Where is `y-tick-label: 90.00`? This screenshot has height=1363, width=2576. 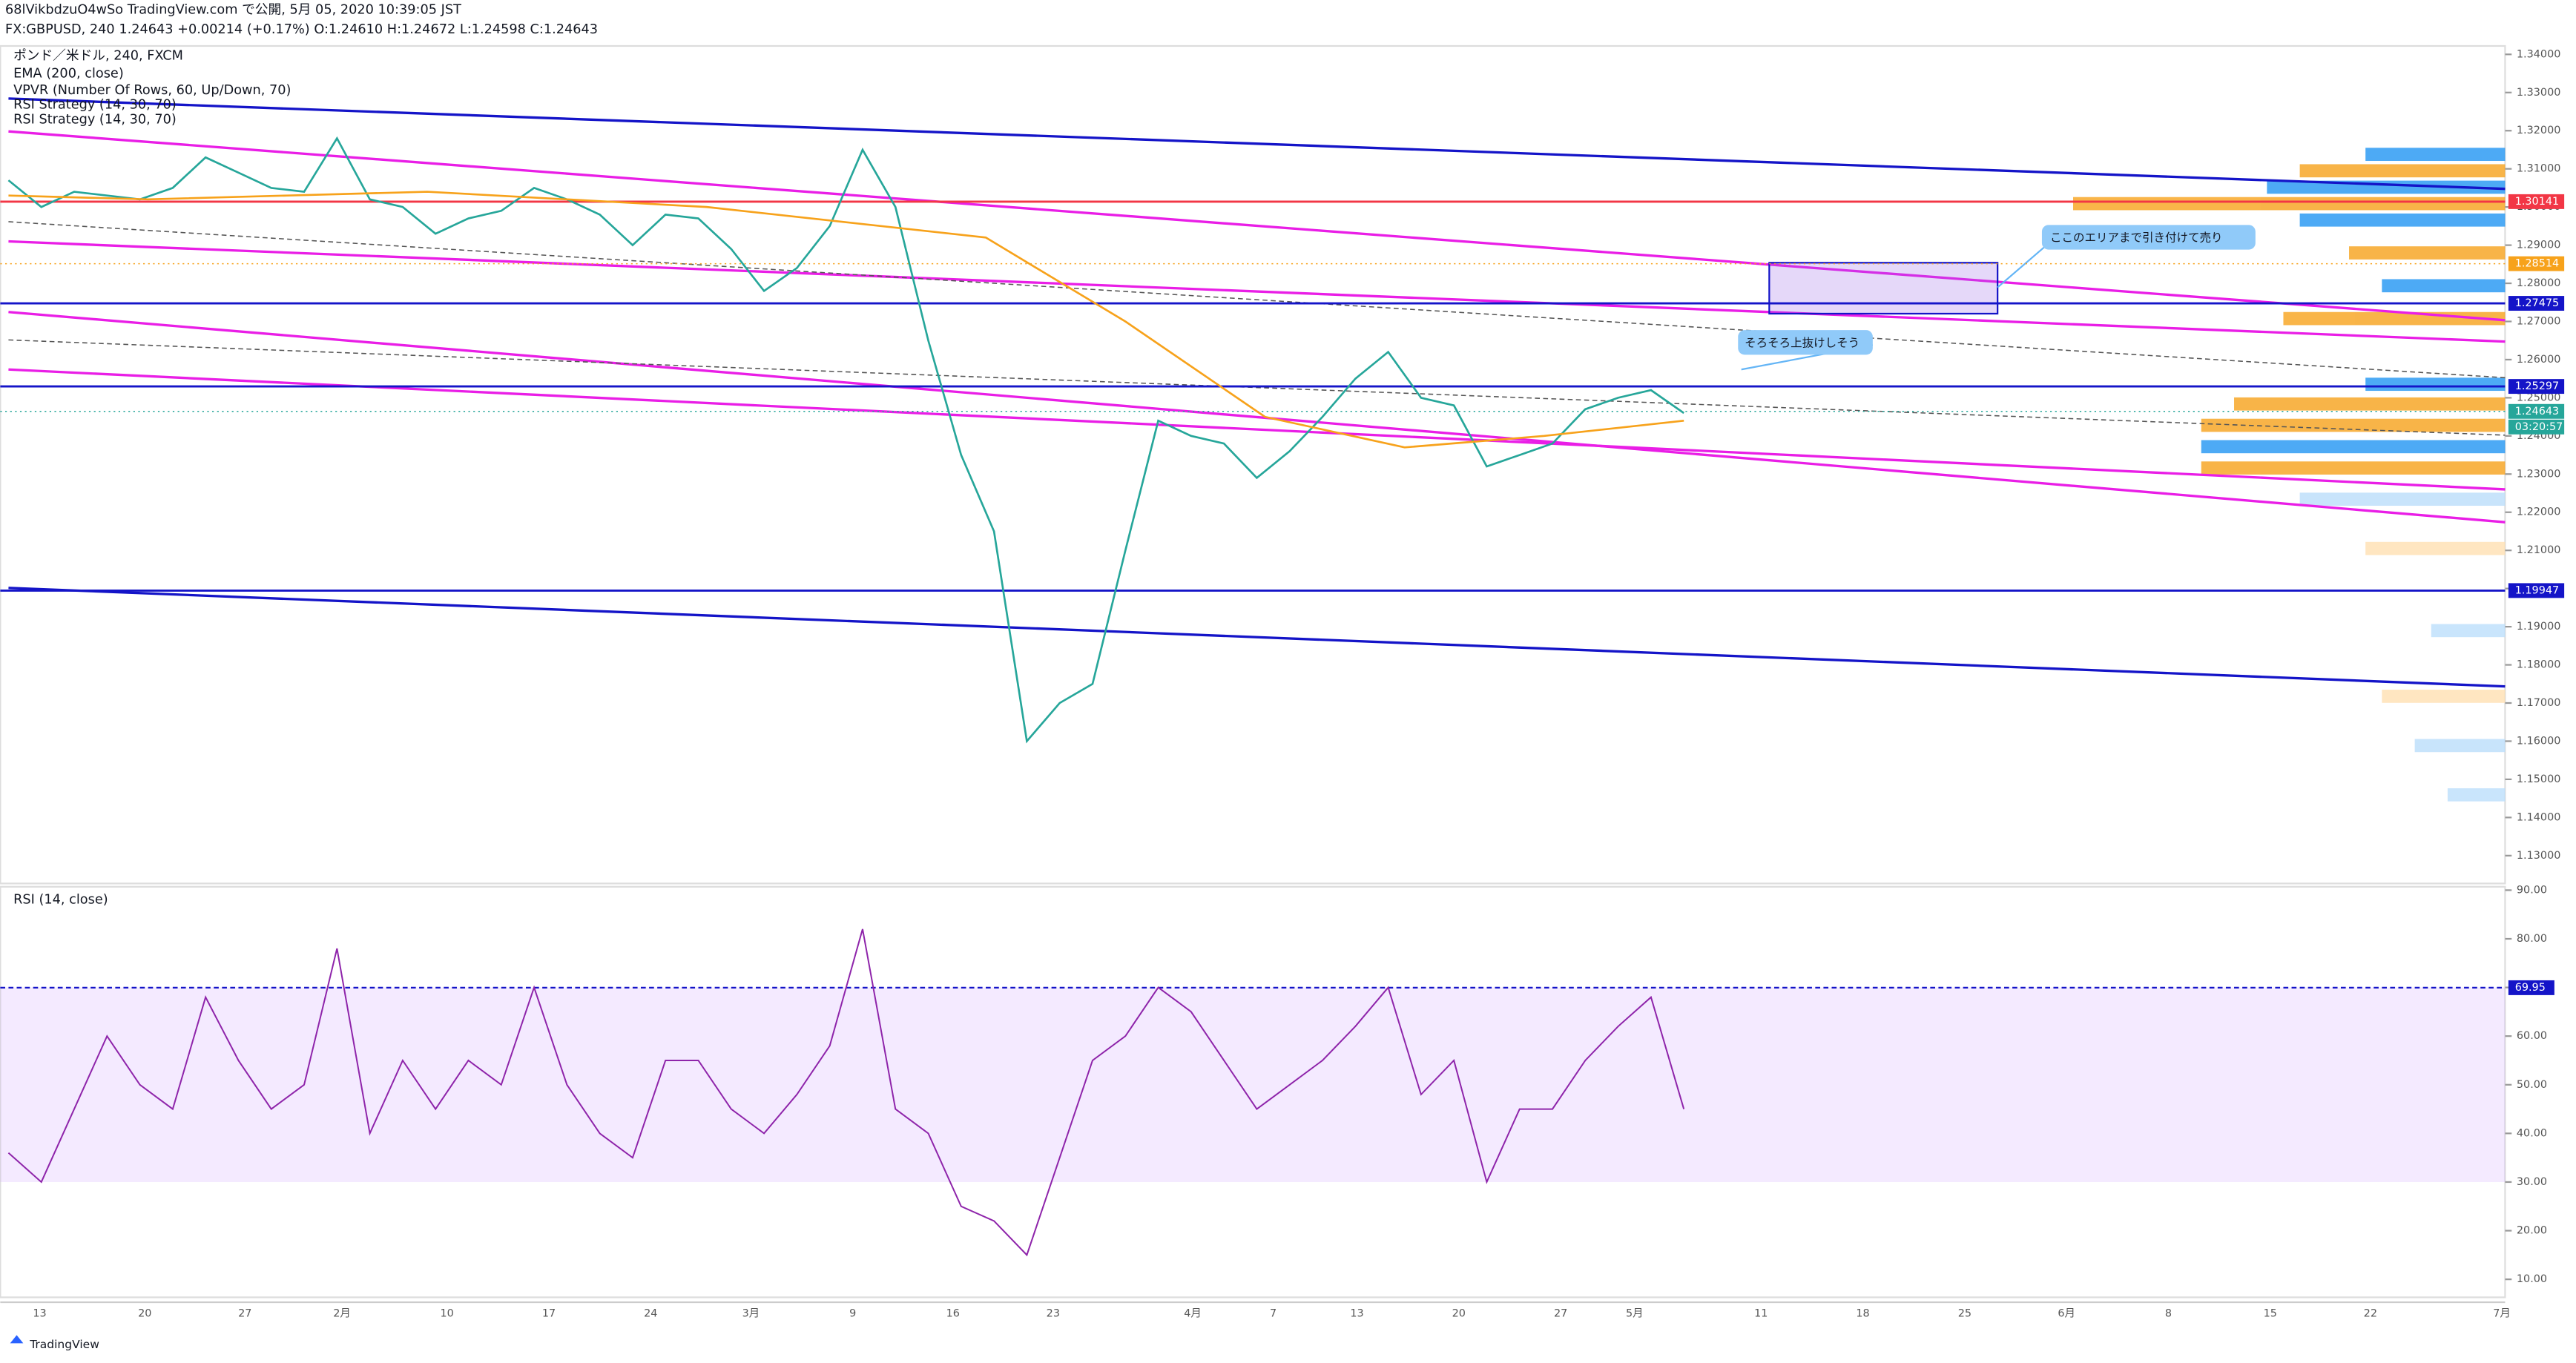
y-tick-label: 90.00 is located at coordinates (2532, 890).